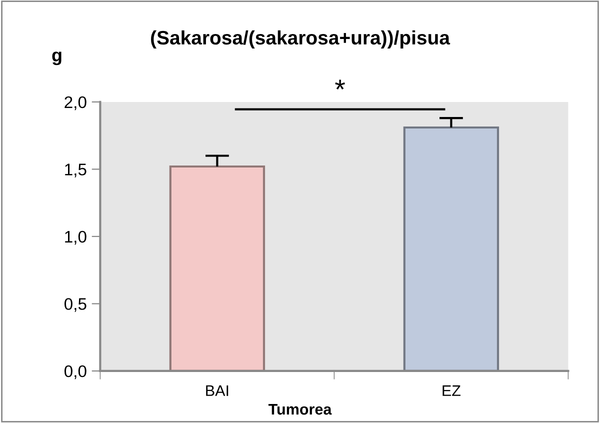 Image resolution: width=600 pixels, height=423 pixels. Describe the element at coordinates (75, 237) in the screenshot. I see `y-tick-label: 1,0` at that location.